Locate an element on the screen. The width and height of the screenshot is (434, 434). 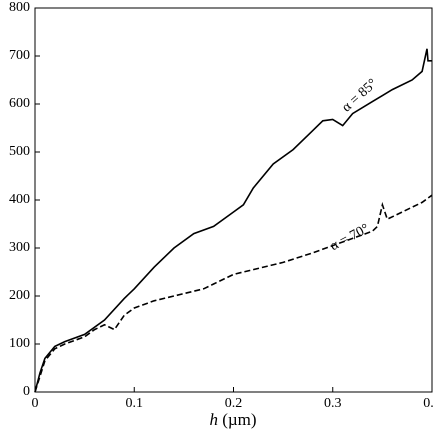
x-tick-label: 0 is located at coordinates (35, 403).